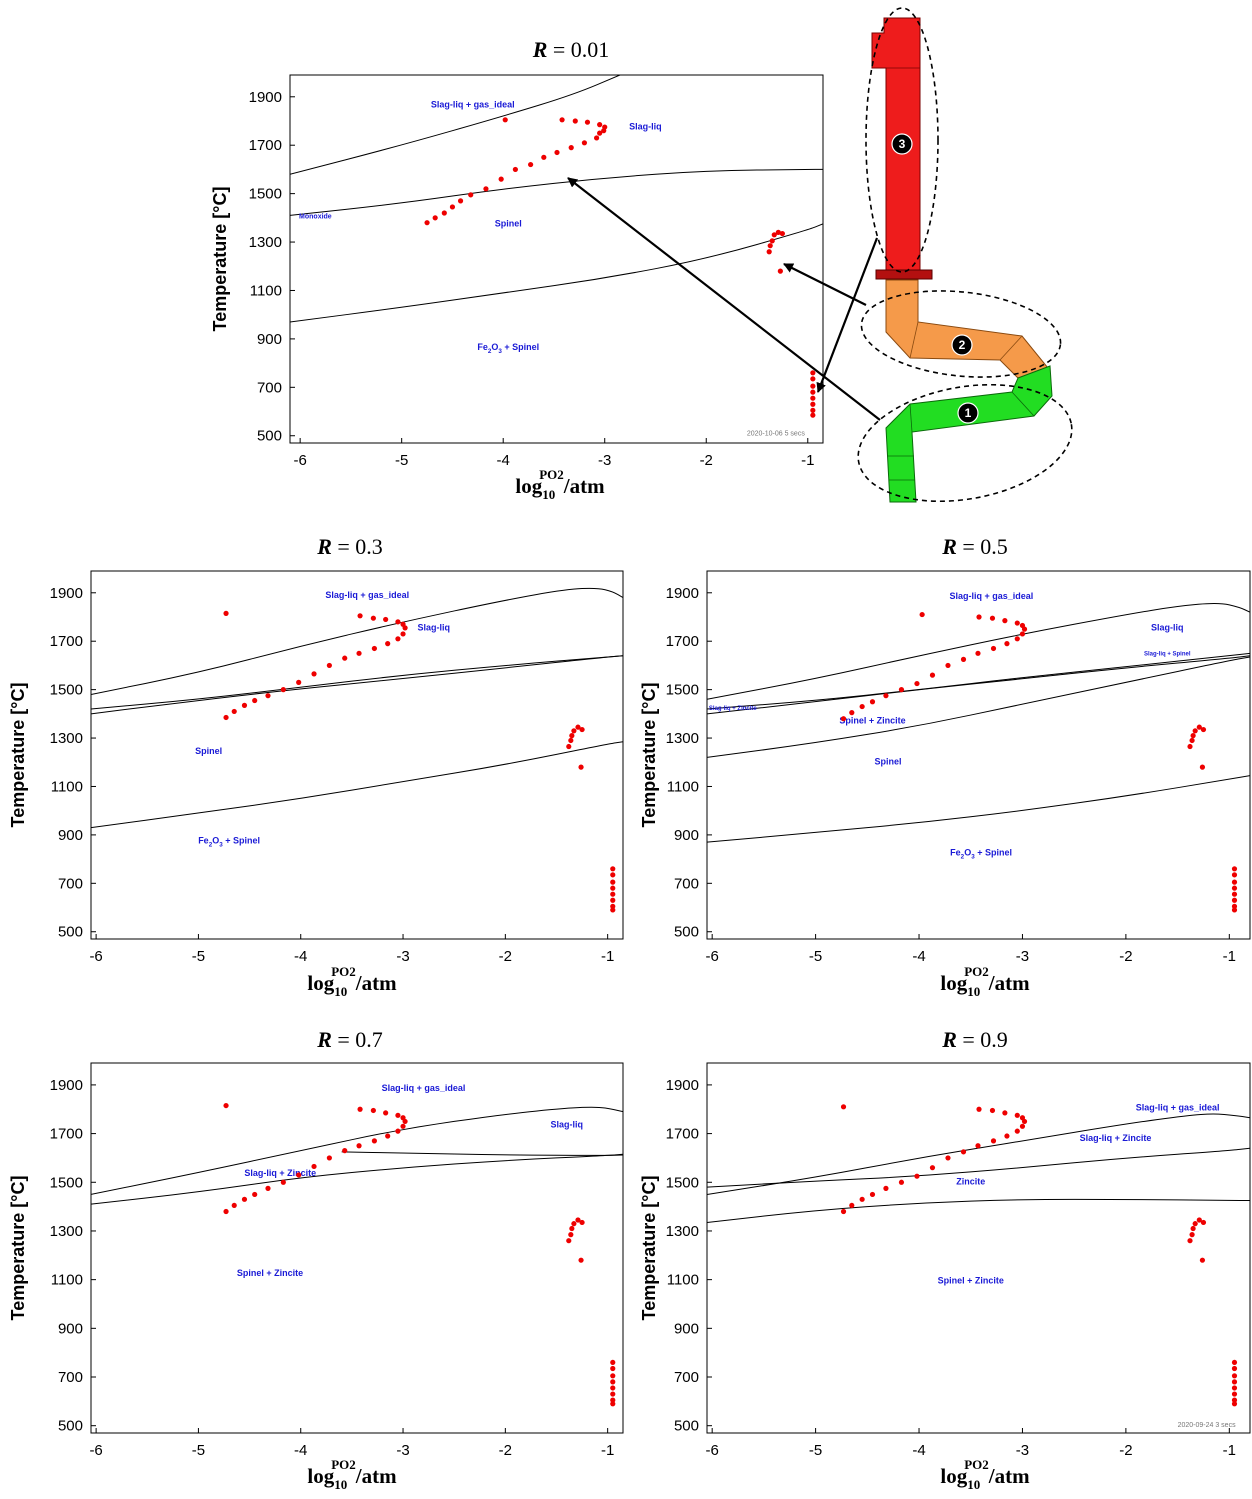 The width and height of the screenshot is (1252, 1499). Describe the element at coordinates (686, 1426) in the screenshot. I see `y-tick-label: 500` at that location.